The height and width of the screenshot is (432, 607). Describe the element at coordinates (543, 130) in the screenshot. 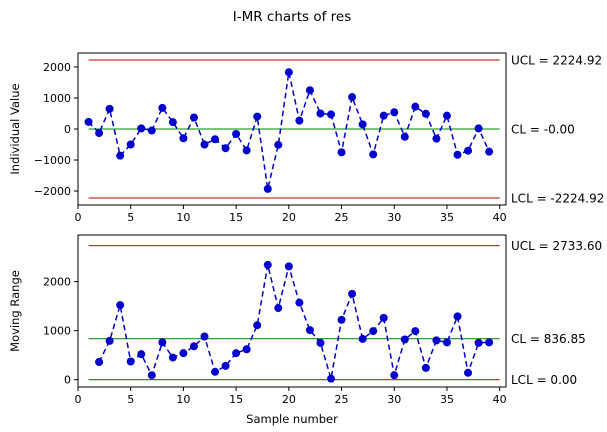

I see `center-line-label: CL = -0.00` at that location.